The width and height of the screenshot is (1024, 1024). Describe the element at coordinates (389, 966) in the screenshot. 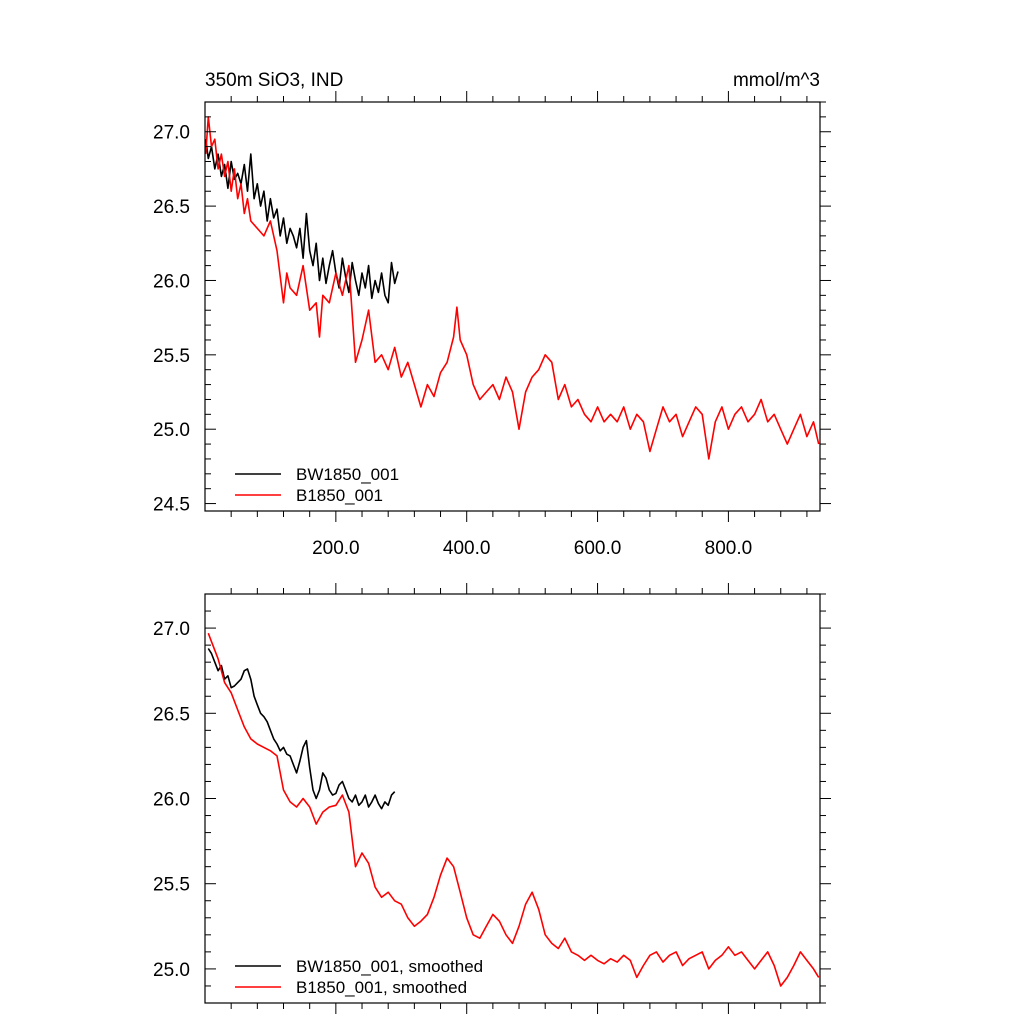

I see `legend-label: BW1850_001, smoothed` at that location.